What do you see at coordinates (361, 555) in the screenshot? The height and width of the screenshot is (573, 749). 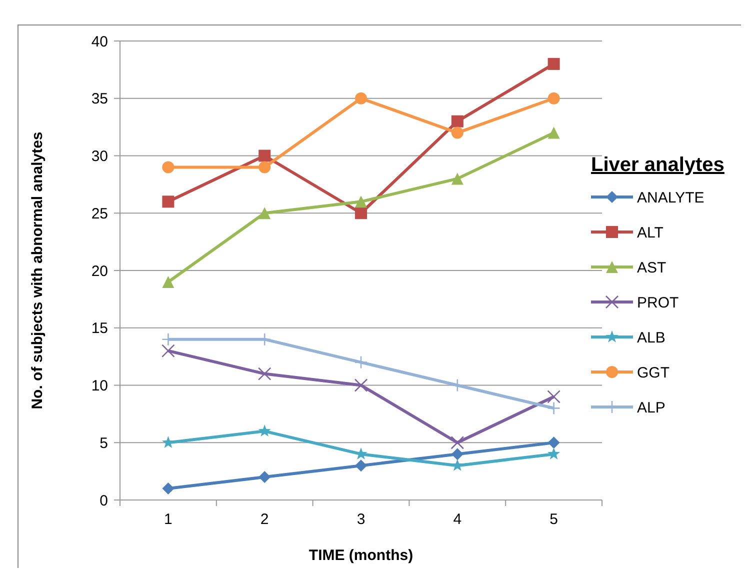 I see `x-axis-title: TIME (months)` at bounding box center [361, 555].